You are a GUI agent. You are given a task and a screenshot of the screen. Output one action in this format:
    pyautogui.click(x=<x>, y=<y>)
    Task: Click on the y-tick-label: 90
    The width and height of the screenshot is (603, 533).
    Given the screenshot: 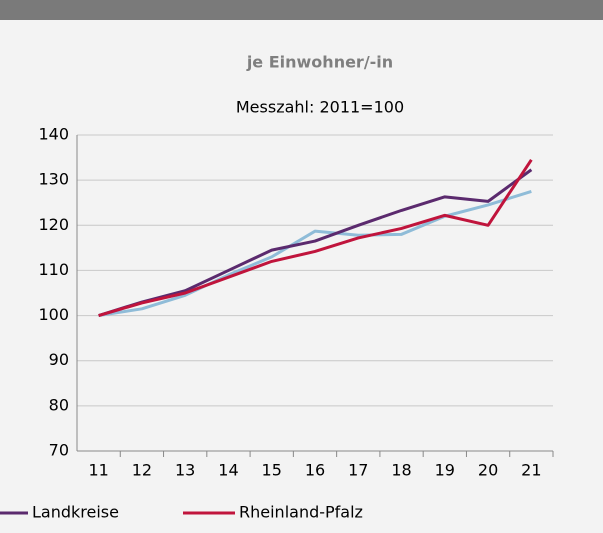 What is the action you would take?
    pyautogui.click(x=59, y=359)
    